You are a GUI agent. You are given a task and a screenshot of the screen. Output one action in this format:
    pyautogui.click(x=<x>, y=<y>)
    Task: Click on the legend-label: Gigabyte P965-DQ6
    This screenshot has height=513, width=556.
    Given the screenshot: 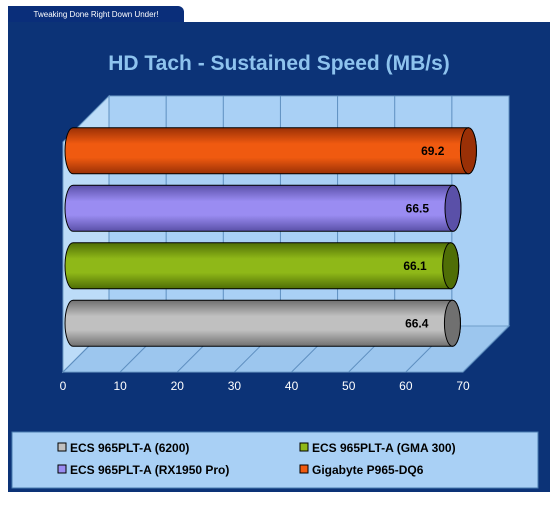 What is the action you would take?
    pyautogui.click(x=368, y=470)
    